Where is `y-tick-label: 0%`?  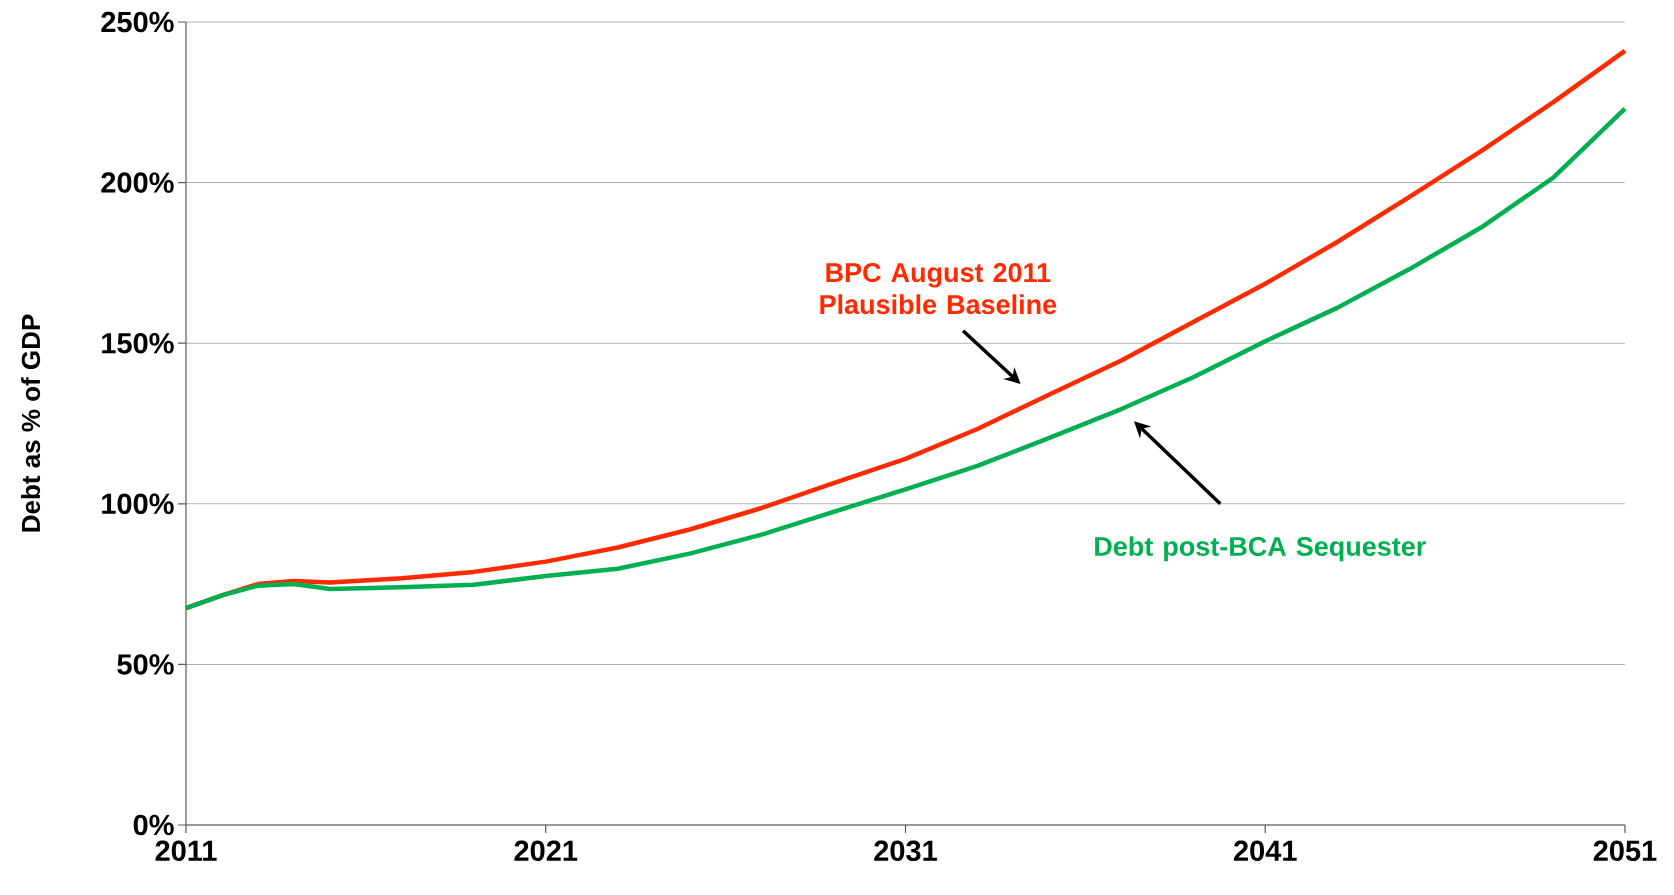 y-tick-label: 0% is located at coordinates (153, 825).